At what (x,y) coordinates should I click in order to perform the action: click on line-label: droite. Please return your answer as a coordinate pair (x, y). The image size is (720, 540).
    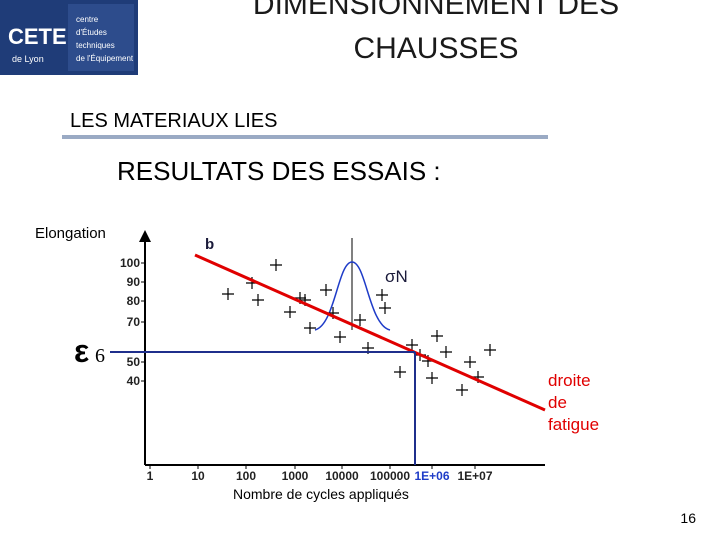
    Looking at the image, I should click on (569, 380).